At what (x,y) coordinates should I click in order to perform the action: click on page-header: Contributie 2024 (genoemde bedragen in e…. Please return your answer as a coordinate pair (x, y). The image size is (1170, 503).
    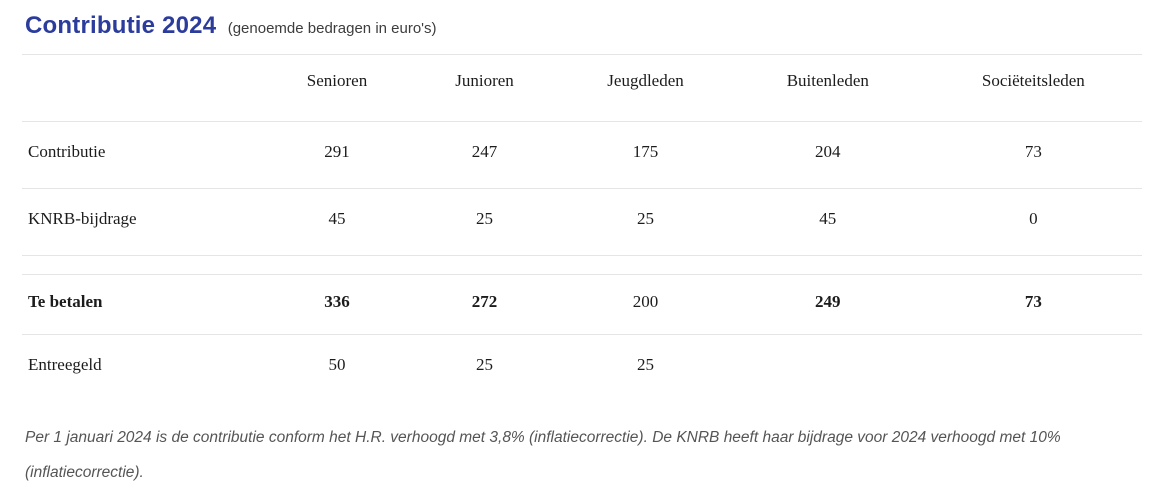
    Looking at the image, I should click on (586, 26).